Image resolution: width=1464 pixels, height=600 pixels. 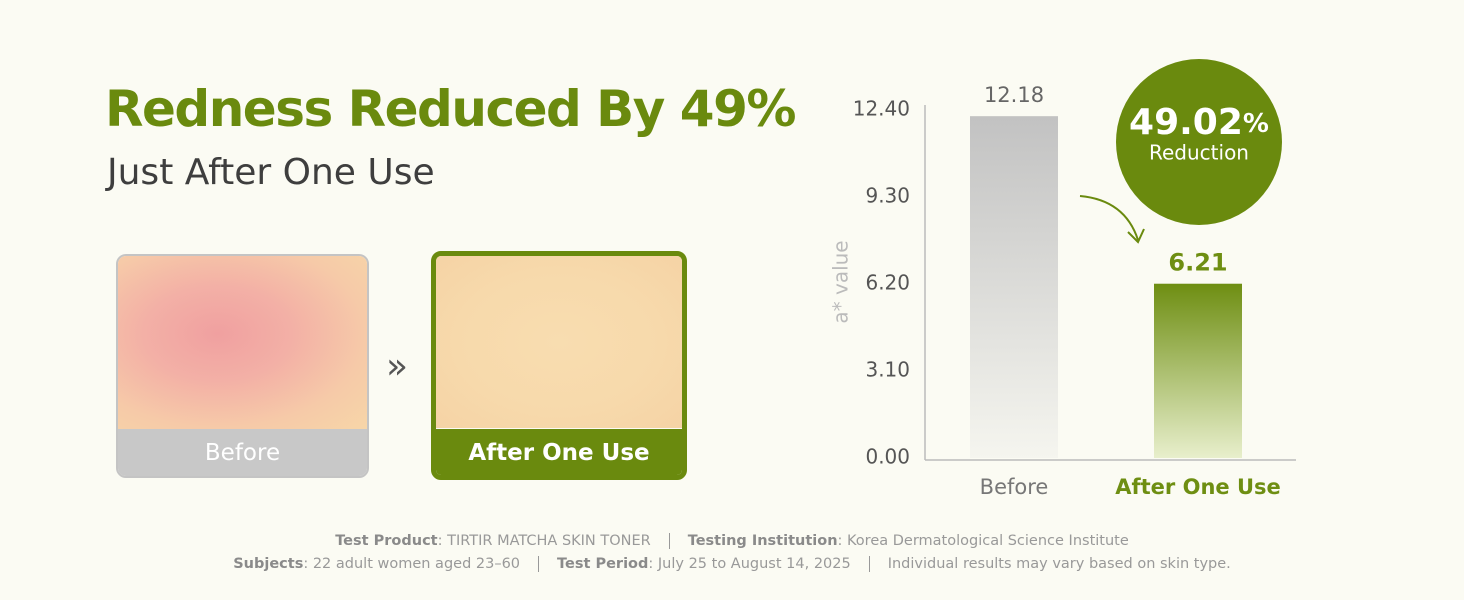 I want to click on y-tick-label: 12.40, so click(x=881, y=109).